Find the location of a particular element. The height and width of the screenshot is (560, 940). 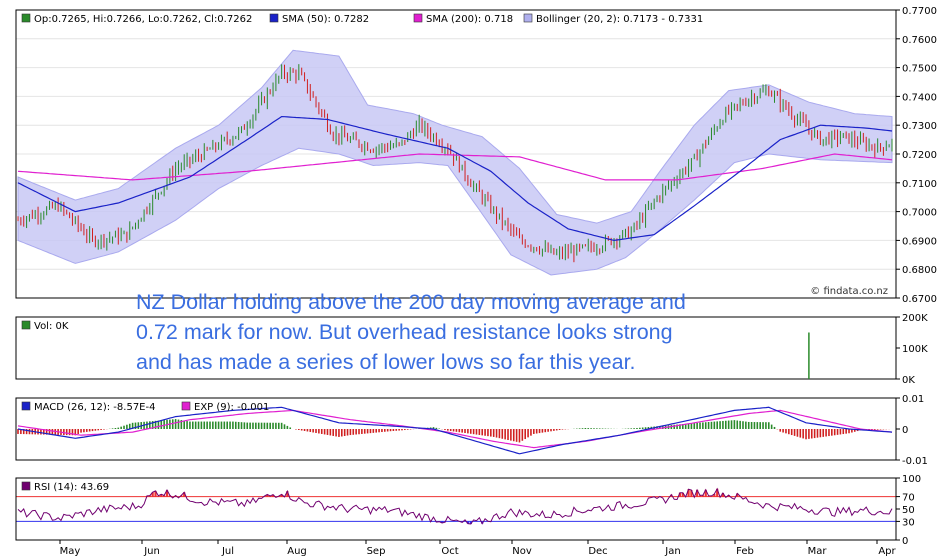

rsi-line is located at coordinates (455, 506).